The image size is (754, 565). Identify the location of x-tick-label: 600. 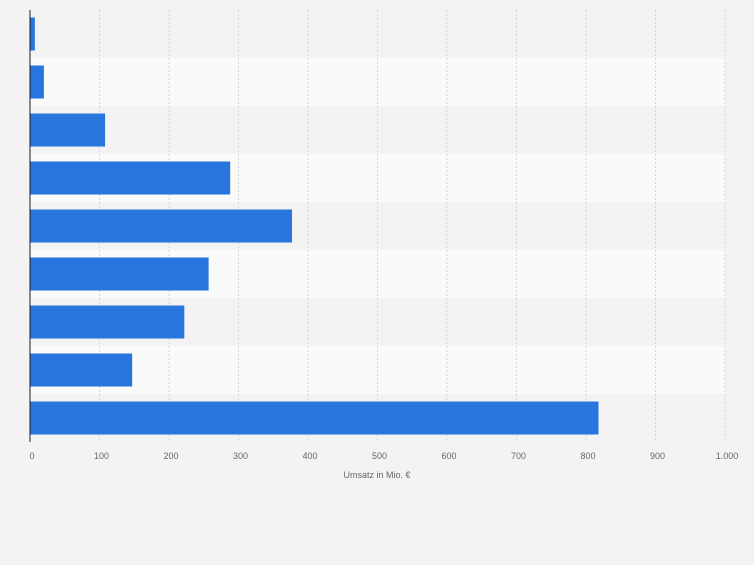
(448, 456).